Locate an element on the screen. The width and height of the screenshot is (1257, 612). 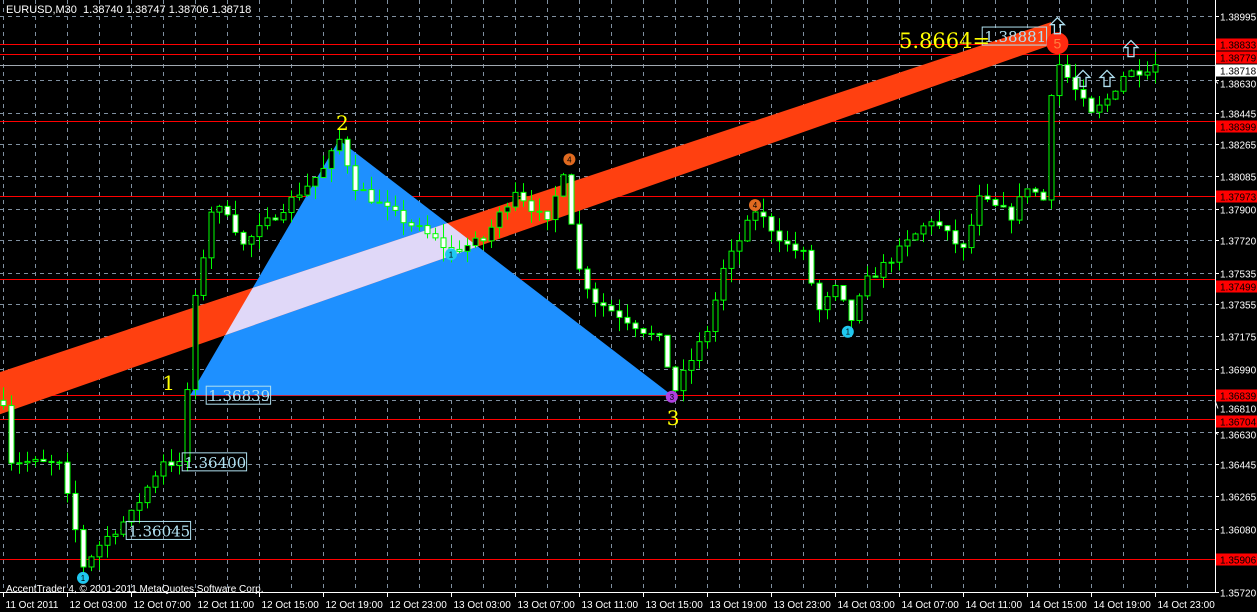
signal-dot-glyph: 1 is located at coordinates (451, 254).